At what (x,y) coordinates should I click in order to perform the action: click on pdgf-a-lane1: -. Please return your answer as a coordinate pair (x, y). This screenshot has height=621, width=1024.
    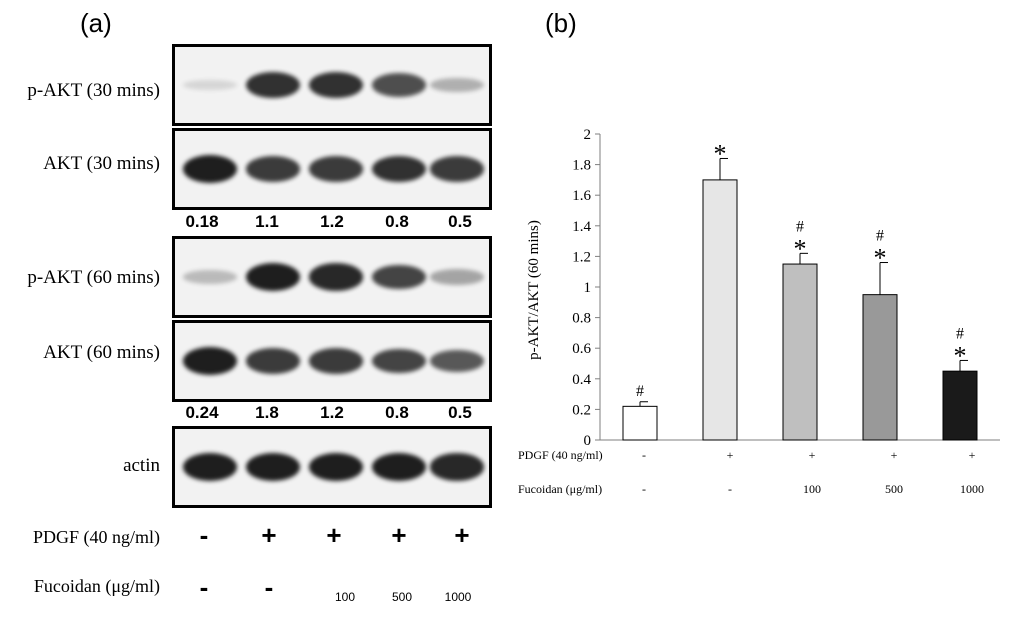
    Looking at the image, I should click on (204, 535).